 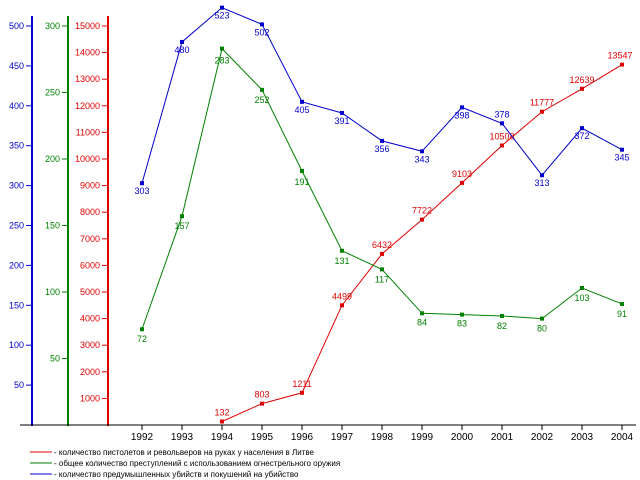 What do you see at coordinates (182, 437) in the screenshot?
I see `x-tick-label: 1993` at bounding box center [182, 437].